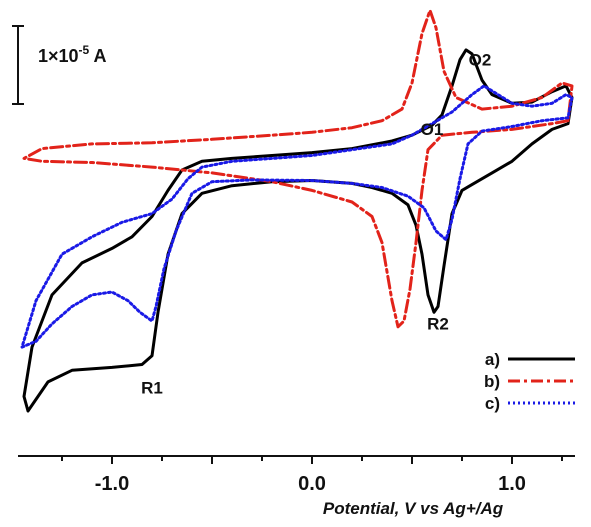 Image resolution: width=591 pixels, height=527 pixels. Describe the element at coordinates (97, 56) in the screenshot. I see `scale-bar-unit: A` at that location.